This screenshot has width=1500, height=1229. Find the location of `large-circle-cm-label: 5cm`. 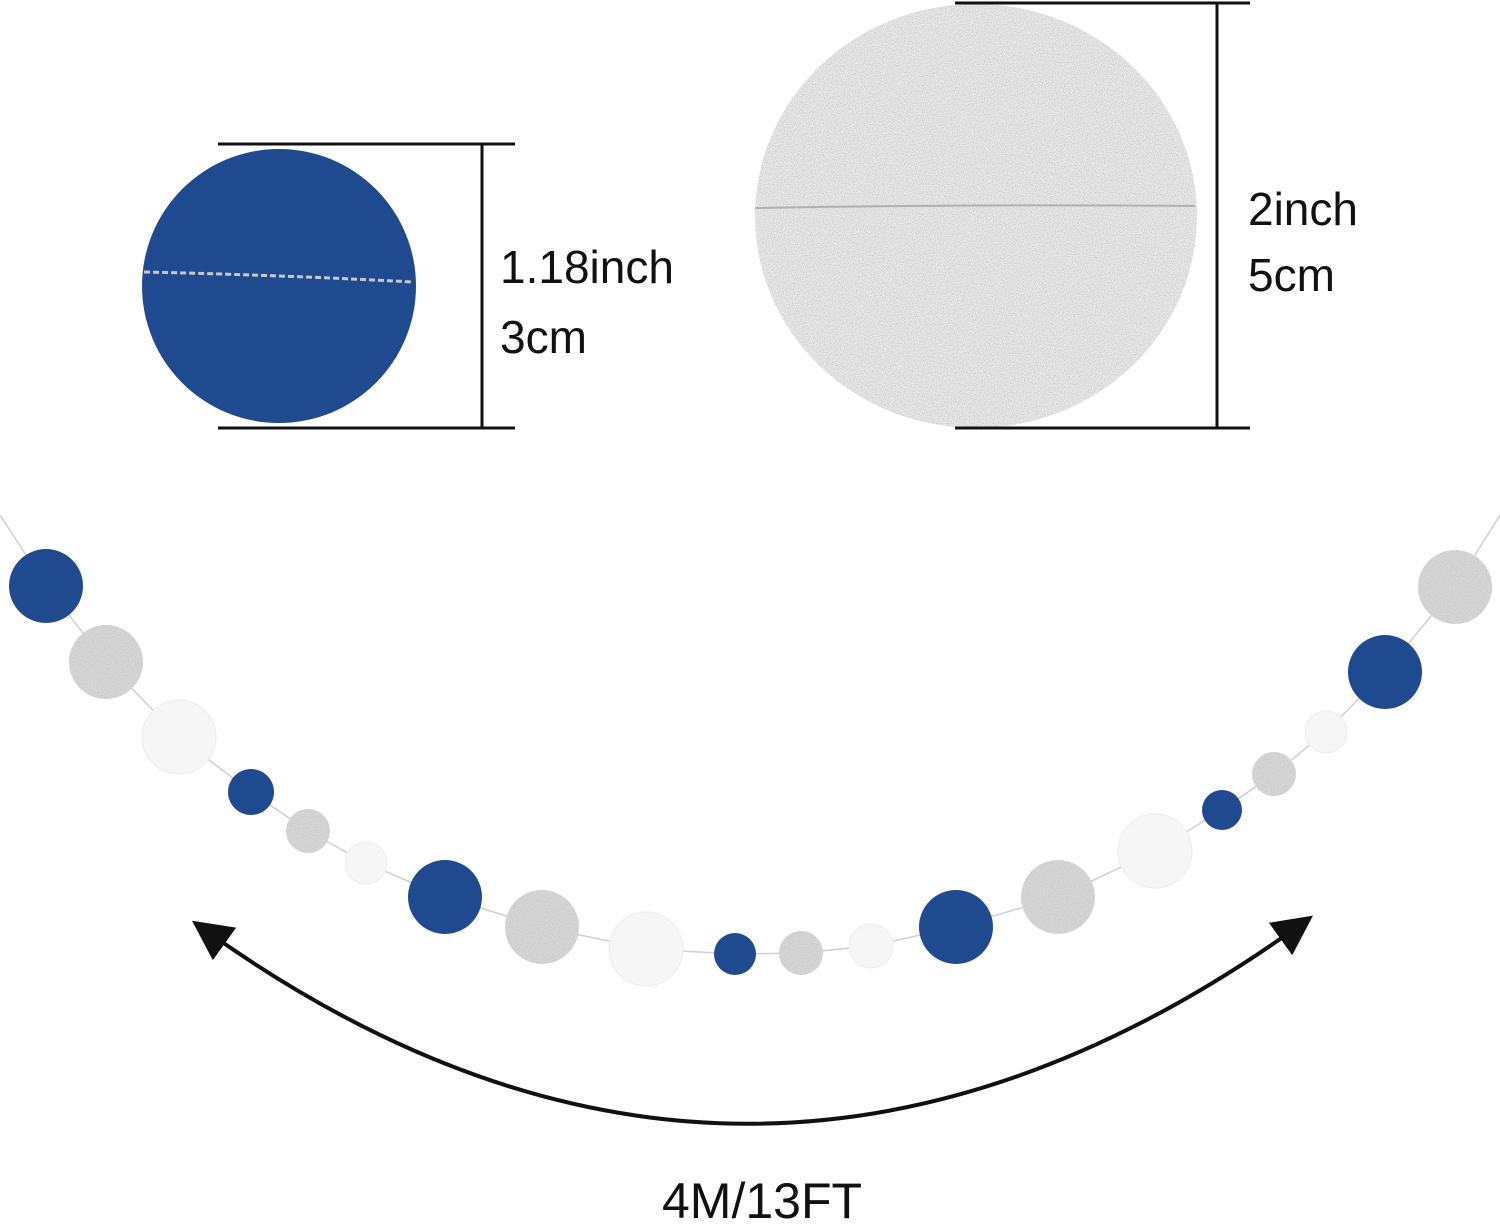

large-circle-cm-label: 5cm is located at coordinates (1291, 275).